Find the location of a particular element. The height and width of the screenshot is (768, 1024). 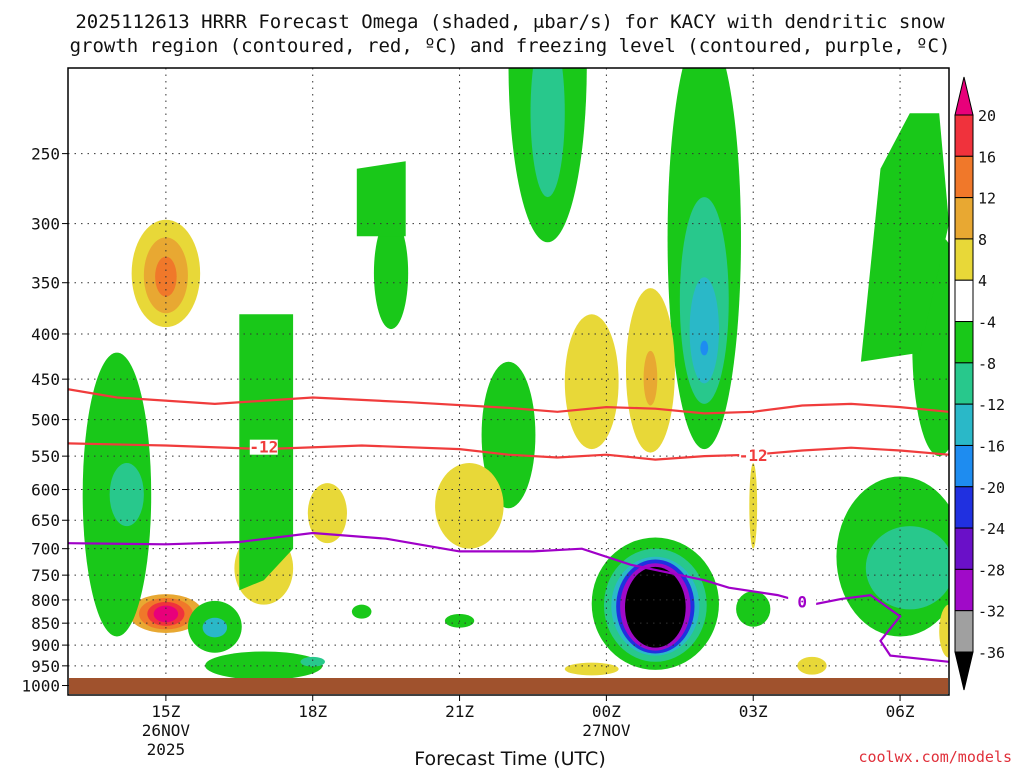

dgz-label-right: -12 is located at coordinates (753, 455).